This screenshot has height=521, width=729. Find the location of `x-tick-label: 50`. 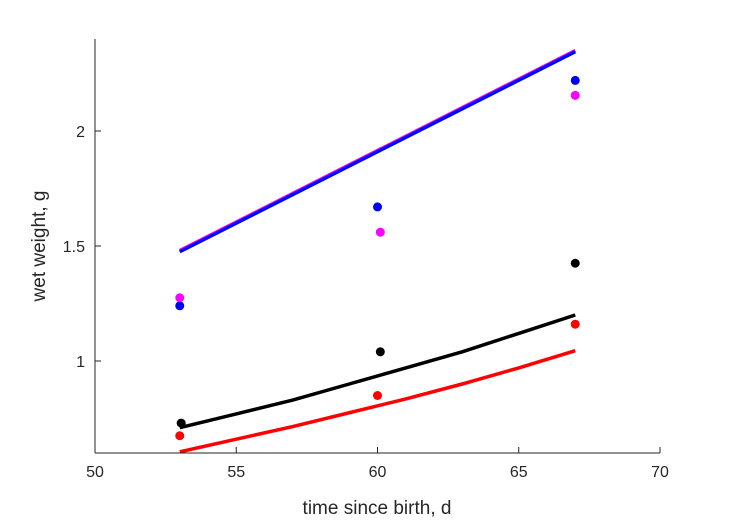

x-tick-label: 50 is located at coordinates (95, 472).